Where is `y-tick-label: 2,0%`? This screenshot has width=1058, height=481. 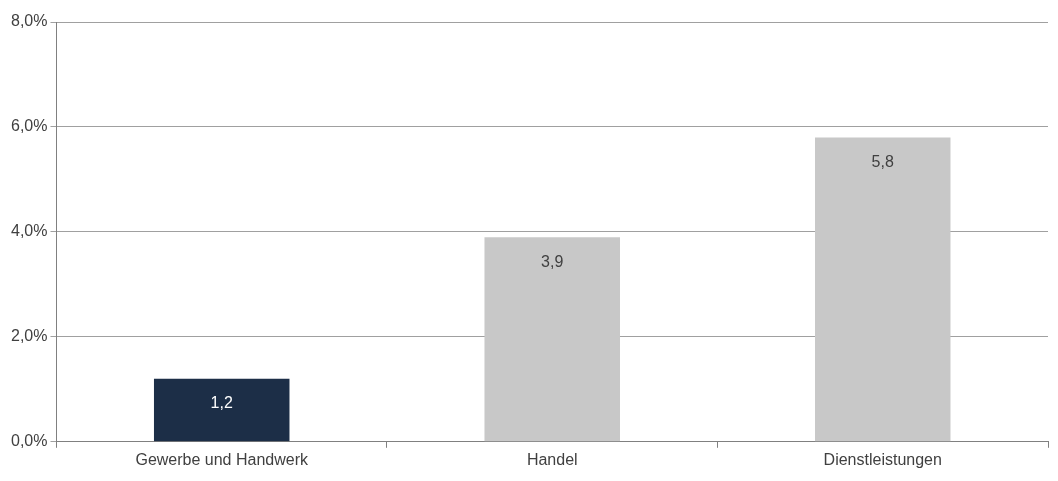 y-tick-label: 2,0% is located at coordinates (29, 336).